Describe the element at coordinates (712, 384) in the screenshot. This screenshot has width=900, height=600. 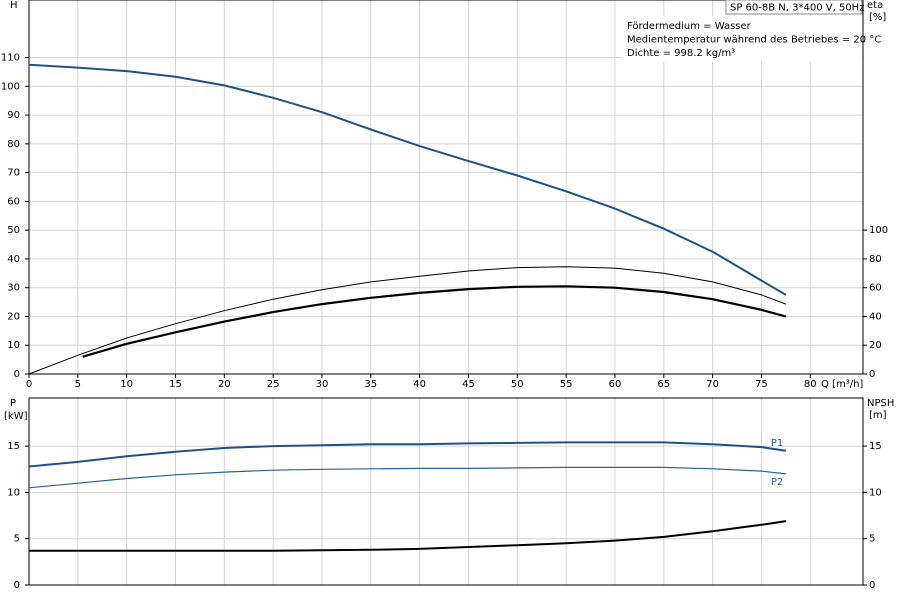
I see `x-tick-label: 70` at that location.